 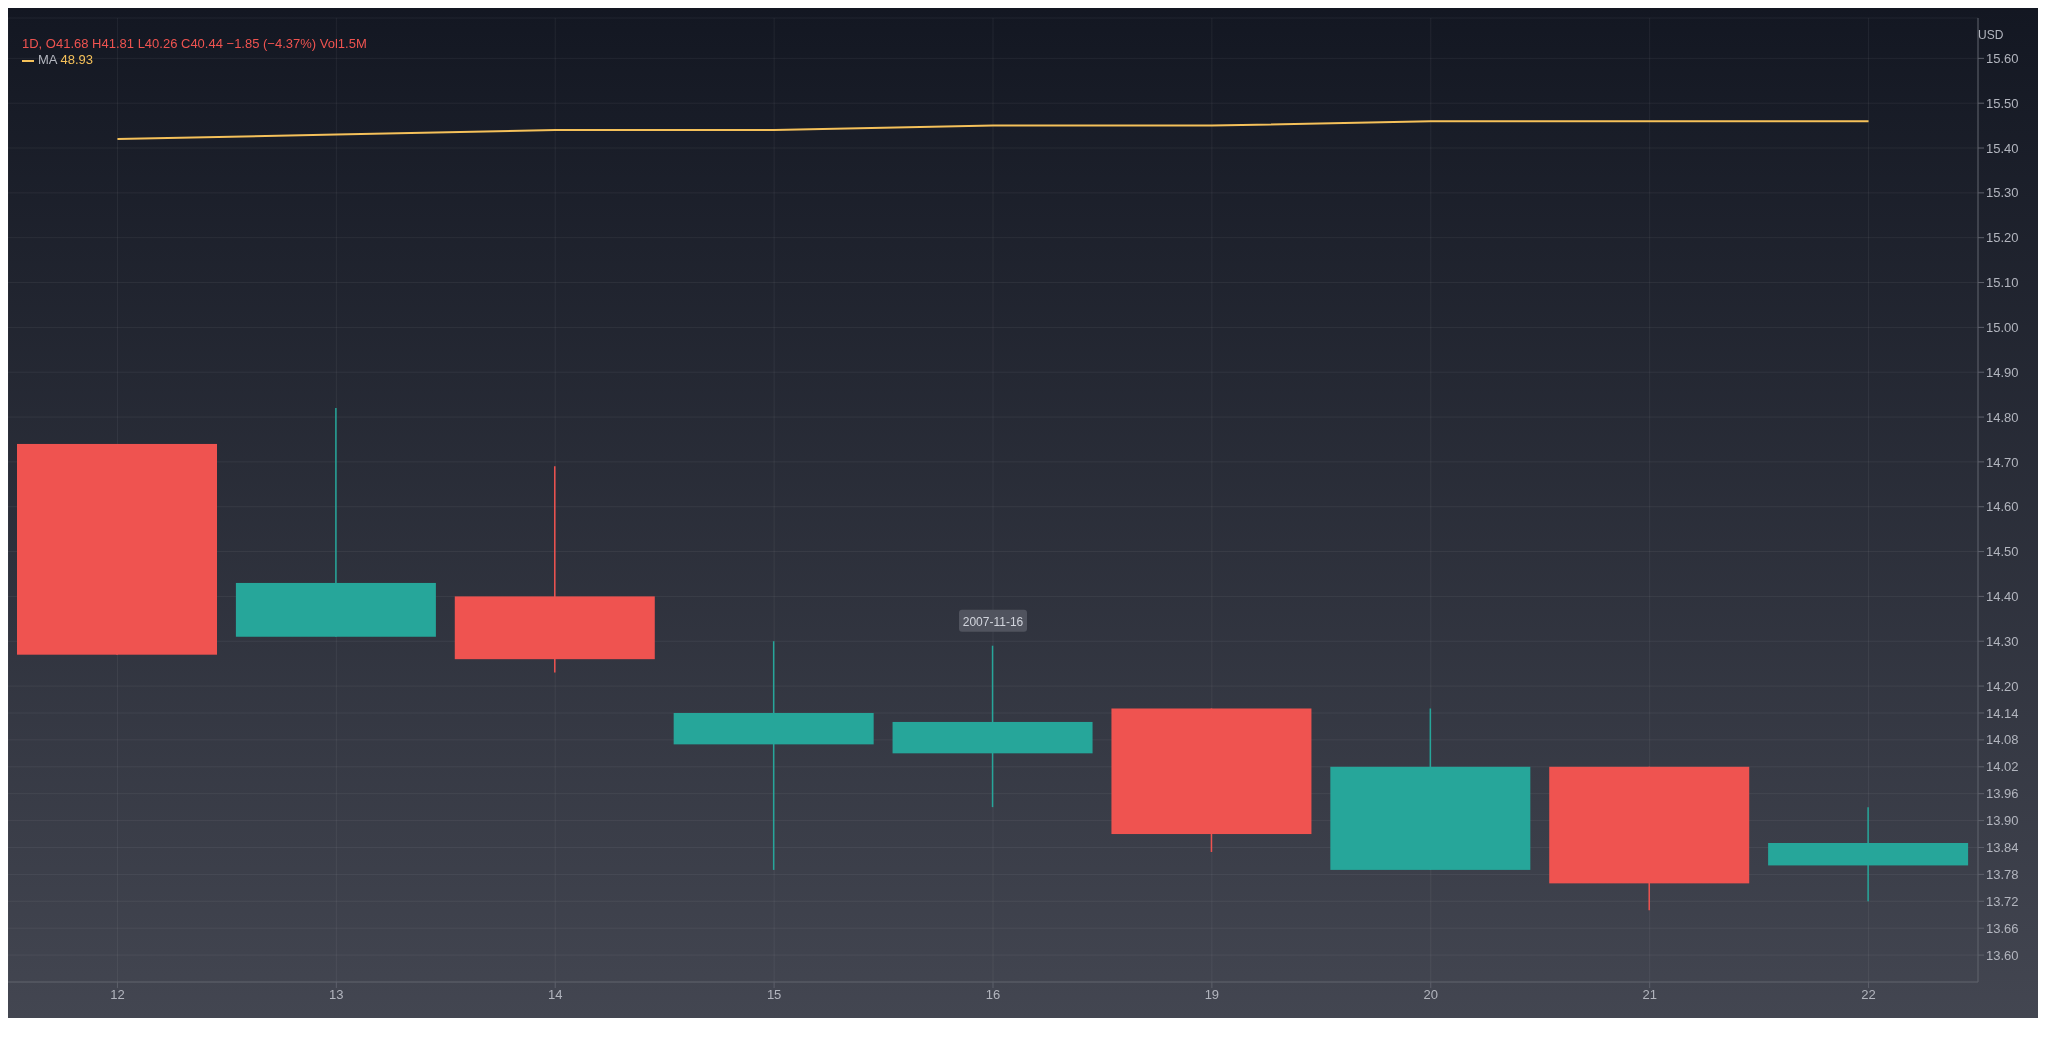 What do you see at coordinates (993, 621) in the screenshot?
I see `annotation: 2007-11-16` at bounding box center [993, 621].